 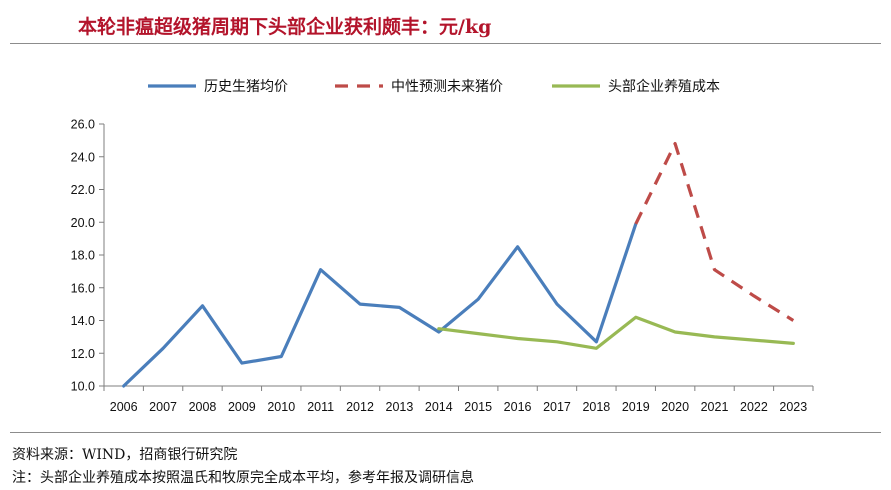 What do you see at coordinates (83, 321) in the screenshot?
I see `y-tick-label: 14.0` at bounding box center [83, 321].